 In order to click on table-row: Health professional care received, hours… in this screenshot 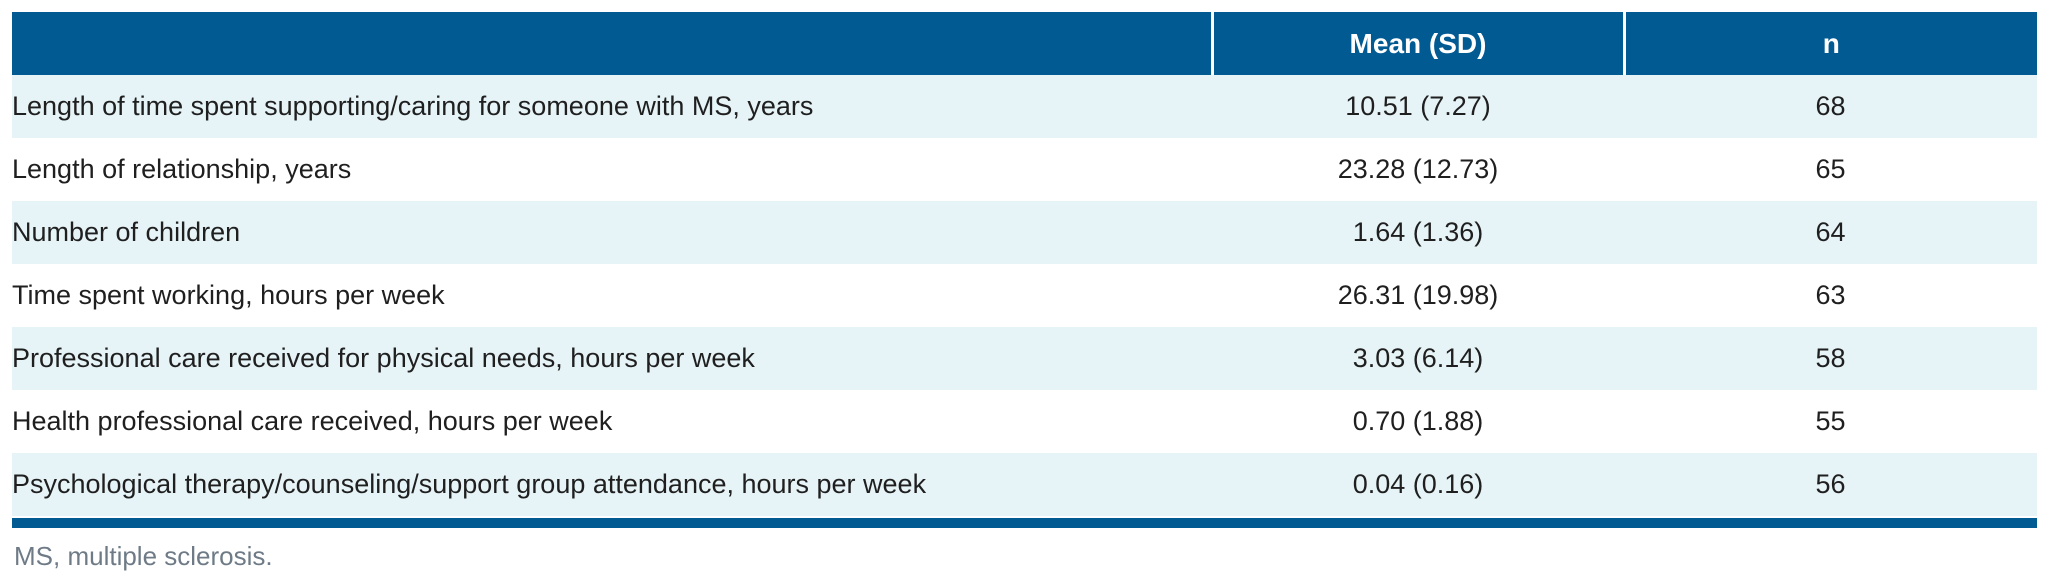, I will do `click(1024, 421)`.